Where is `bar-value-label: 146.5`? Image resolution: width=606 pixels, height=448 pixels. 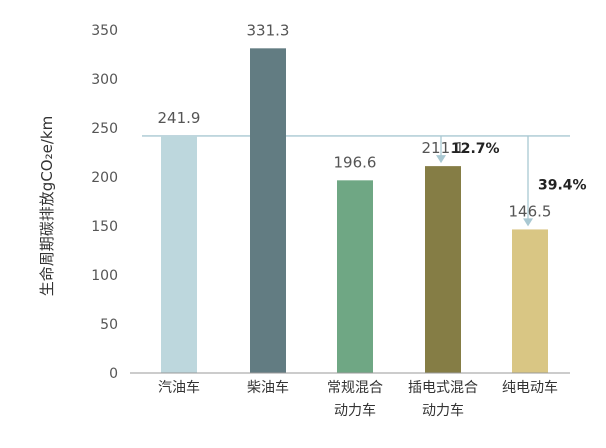
bar-value-label: 146.5 is located at coordinates (530, 211).